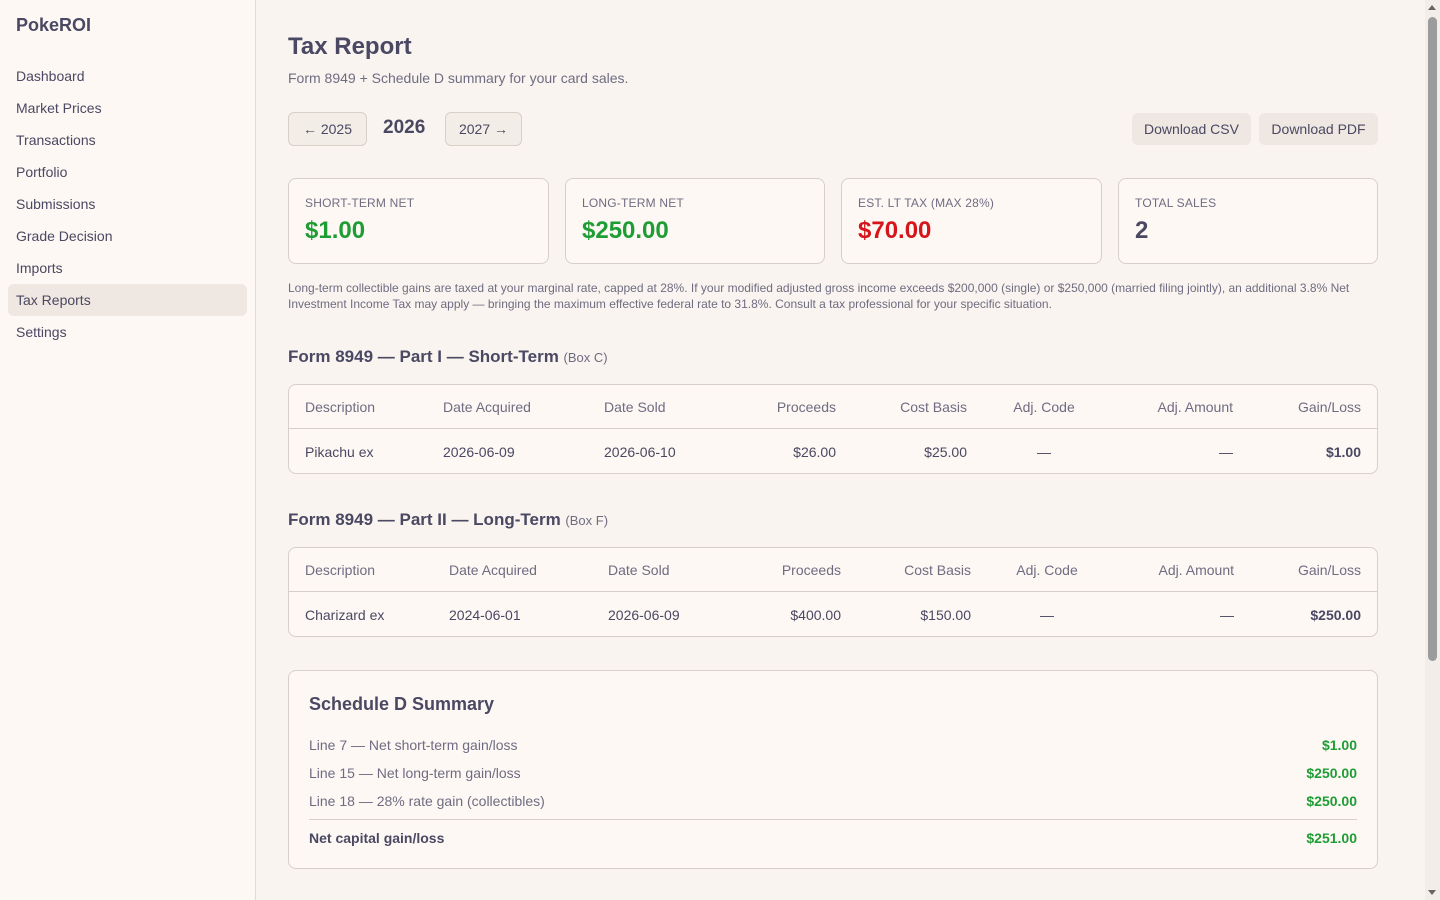 The width and height of the screenshot is (1440, 900). Describe the element at coordinates (1432, 339) in the screenshot. I see `scroll-thumb` at that location.